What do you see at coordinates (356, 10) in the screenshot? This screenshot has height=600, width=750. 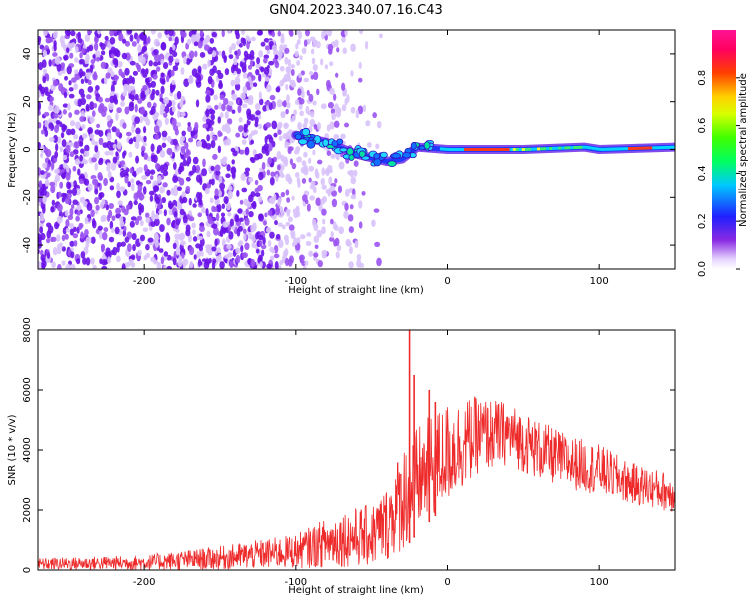 I see `chart-title: GN04.2023.340.07.16.C43` at bounding box center [356, 10].